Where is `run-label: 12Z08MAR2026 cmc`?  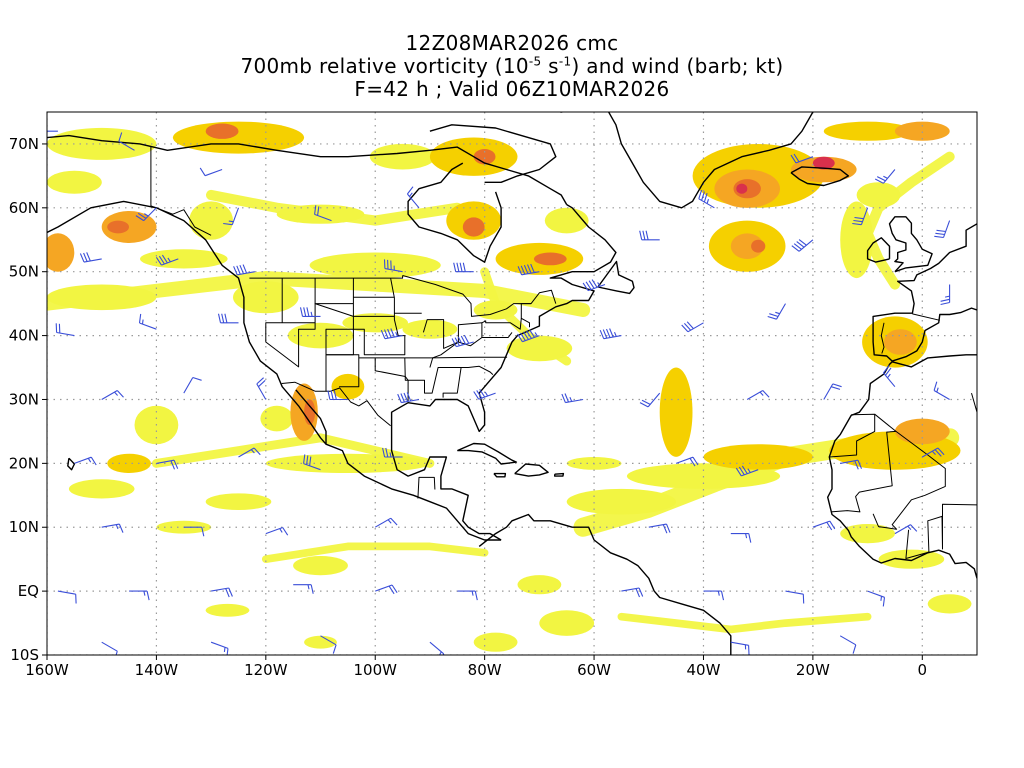 run-label: 12Z08MAR2026 cmc is located at coordinates (512, 43).